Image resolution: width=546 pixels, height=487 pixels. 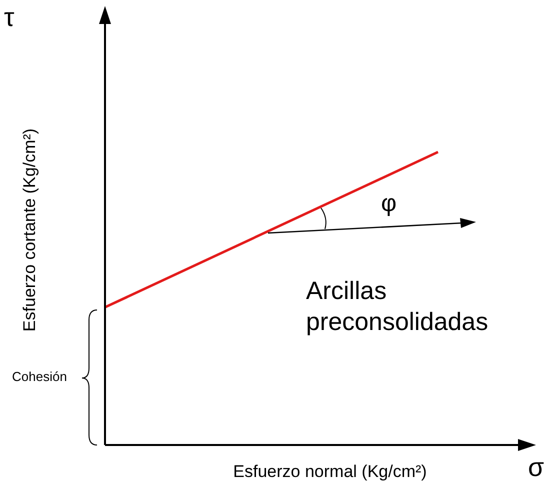 I want to click on annotation: φ, so click(x=389, y=204).